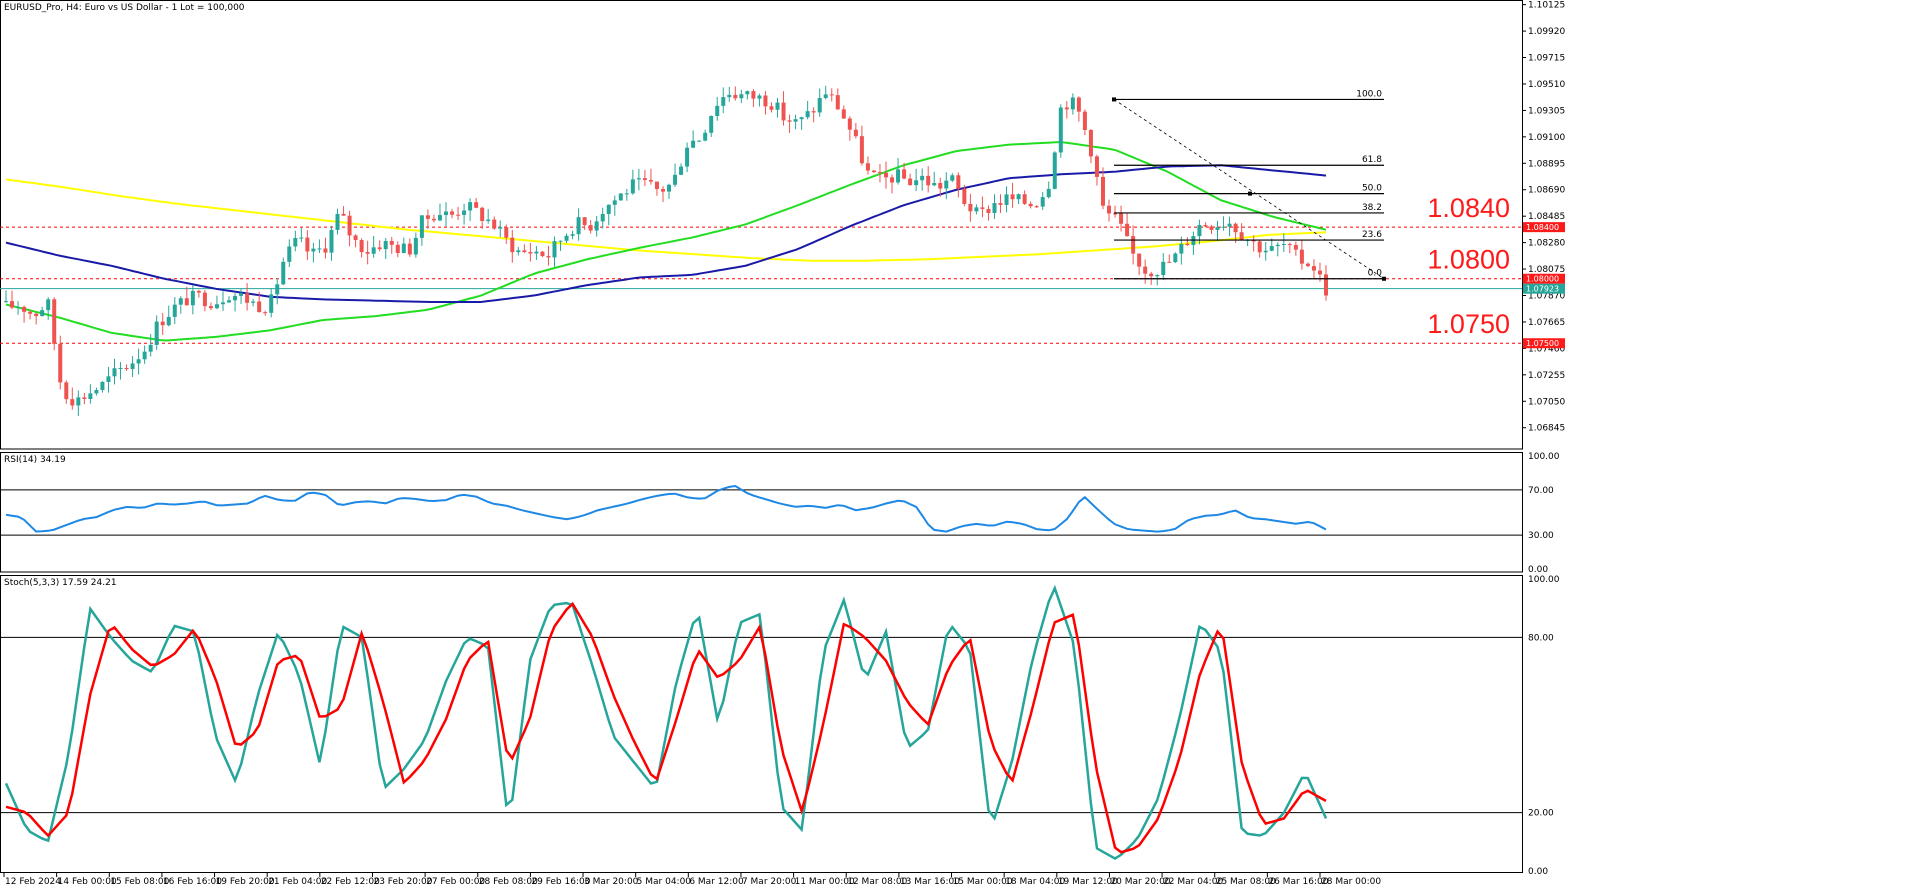 Image resolution: width=1916 pixels, height=888 pixels. Describe the element at coordinates (1546, 244) in the screenshot. I see `price-tick-label: 1.08280` at that location.